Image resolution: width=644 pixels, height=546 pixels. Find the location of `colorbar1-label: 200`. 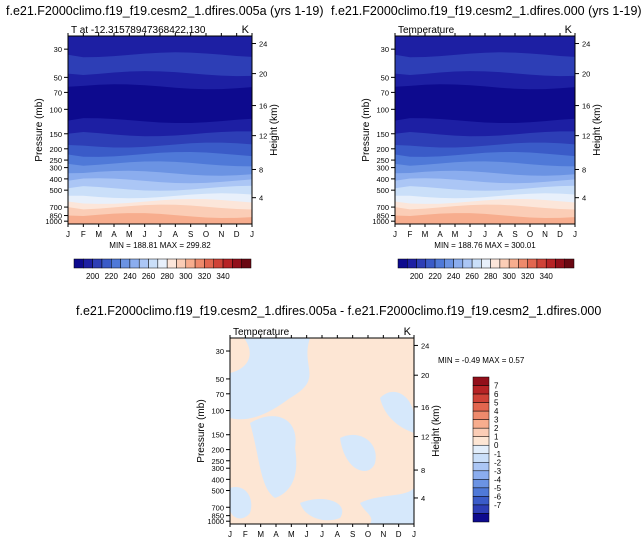

colorbar1-label: 200 is located at coordinates (93, 276).